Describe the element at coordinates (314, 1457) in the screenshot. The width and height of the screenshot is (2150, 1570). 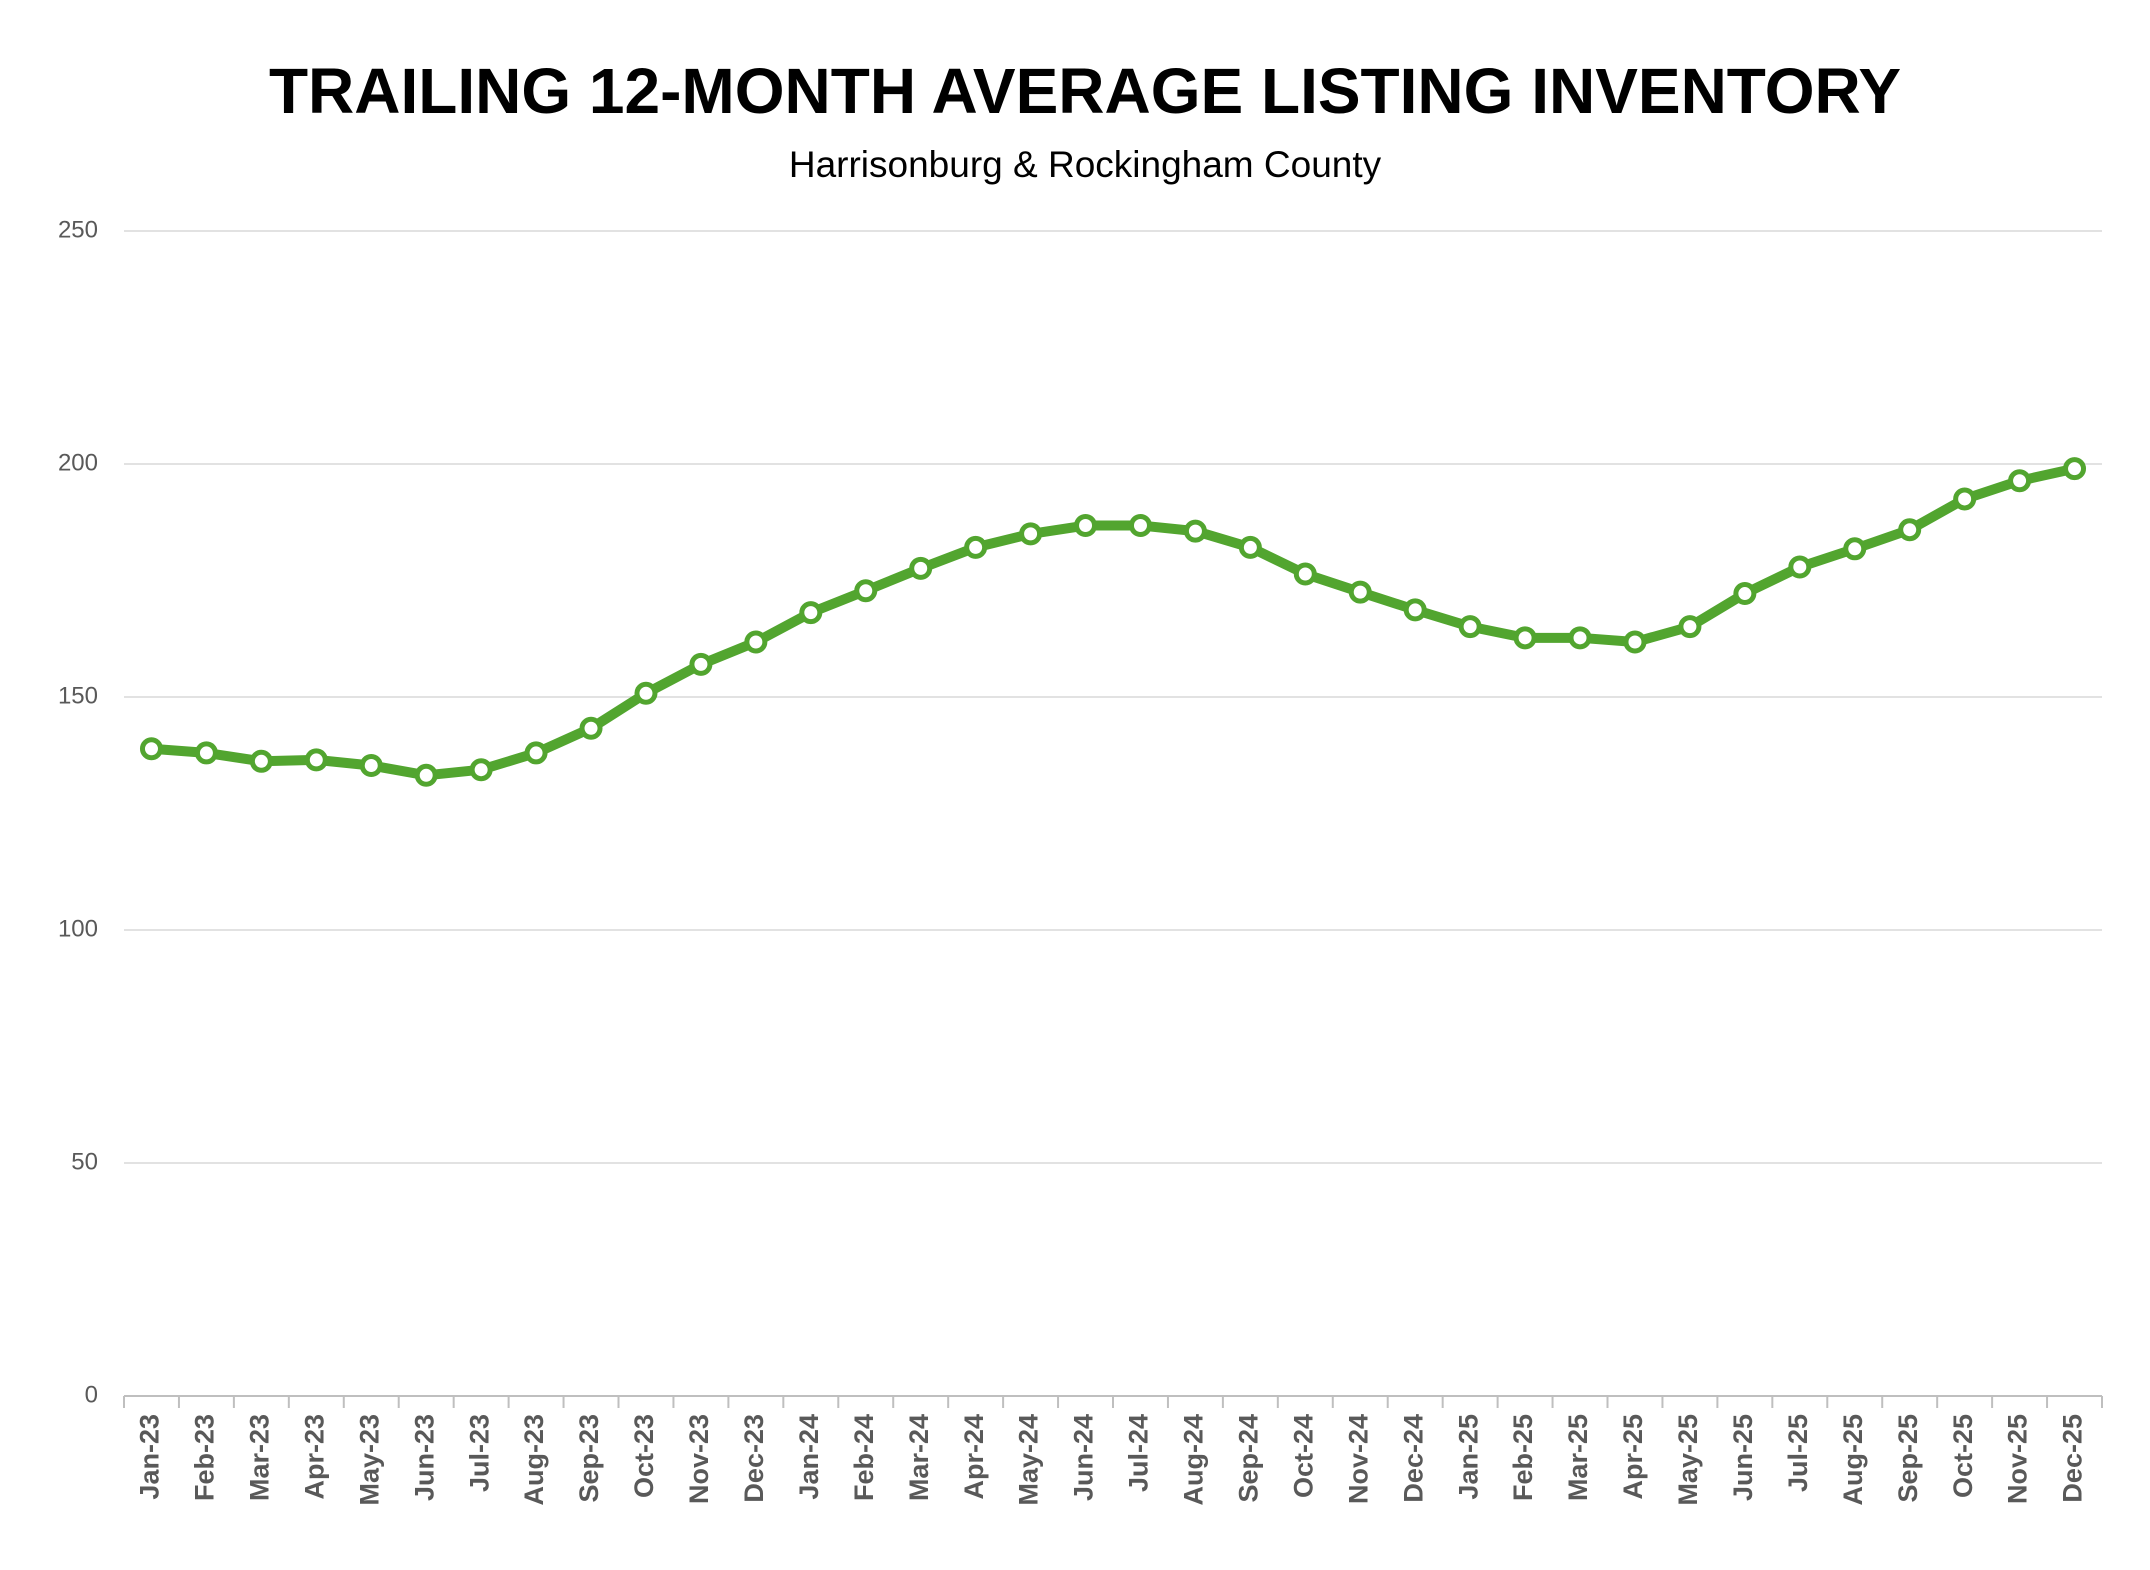
I see `x-tick-label: Apr-23` at that location.